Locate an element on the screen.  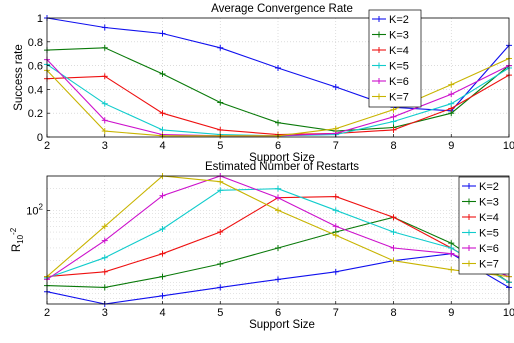
y-axis-label-main: R is located at coordinates (17, 248).